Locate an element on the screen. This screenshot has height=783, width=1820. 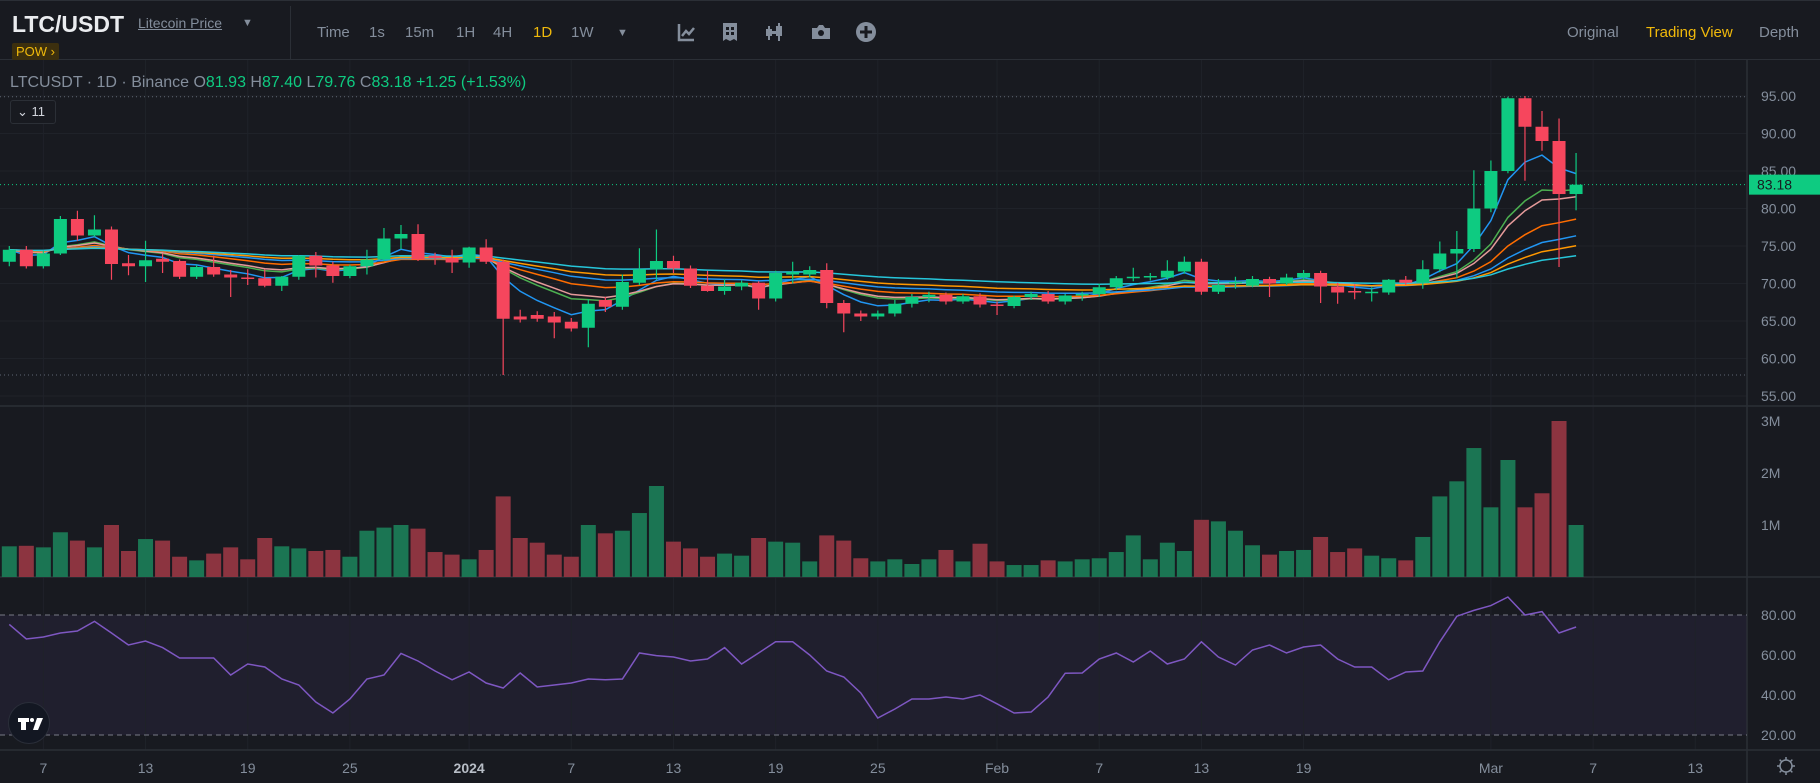
indicators-icon is located at coordinates (686, 32).